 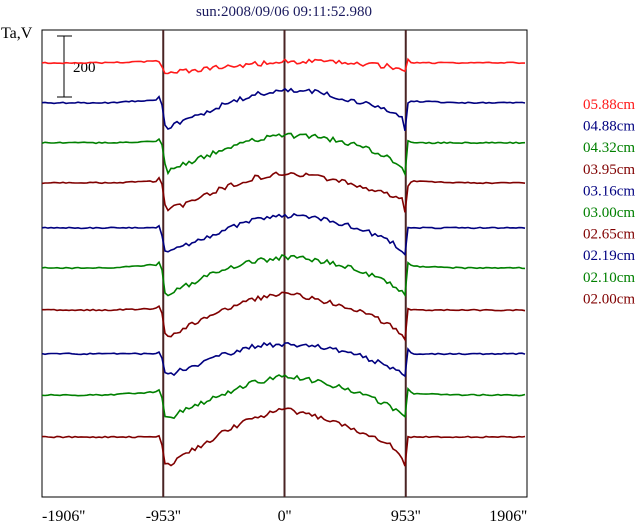 I want to click on legend-entry: 02.65cm, so click(x=609, y=235).